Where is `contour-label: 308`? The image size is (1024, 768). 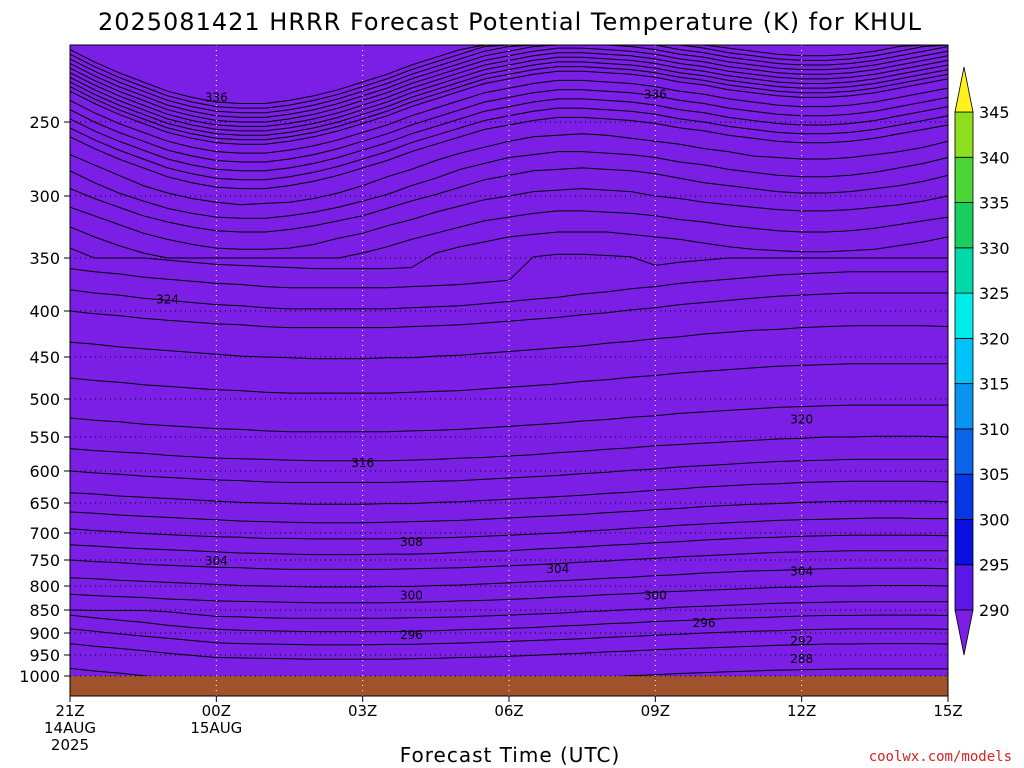
contour-label: 308 is located at coordinates (411, 542).